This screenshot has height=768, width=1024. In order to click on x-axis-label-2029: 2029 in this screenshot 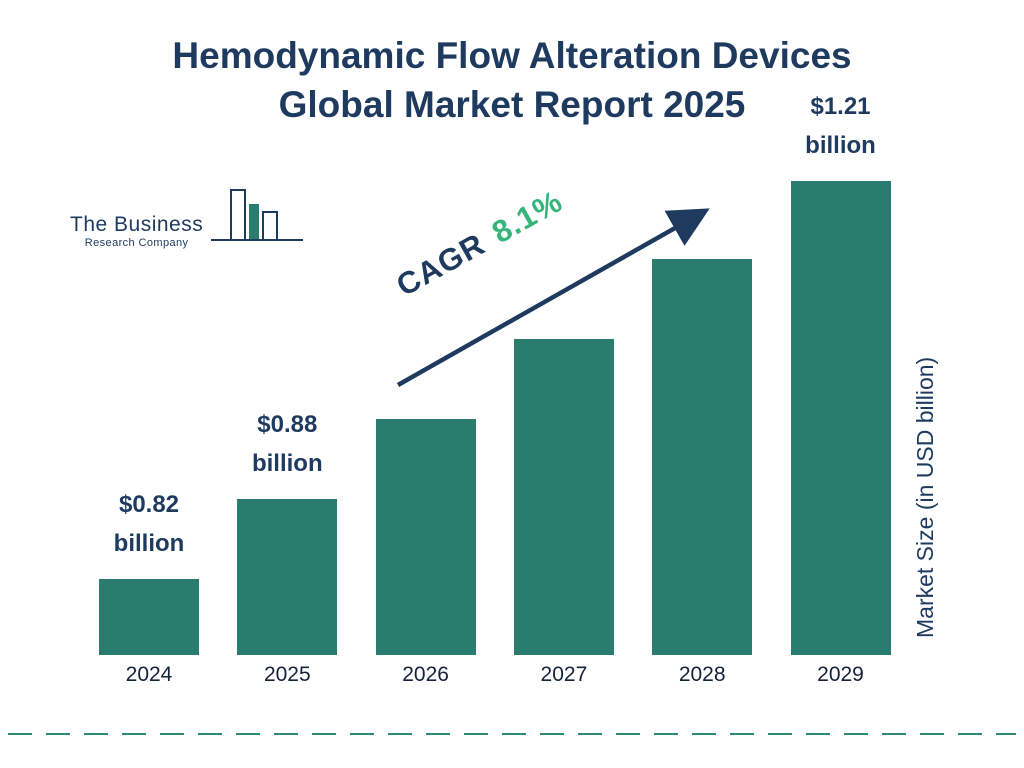, I will do `click(840, 674)`.